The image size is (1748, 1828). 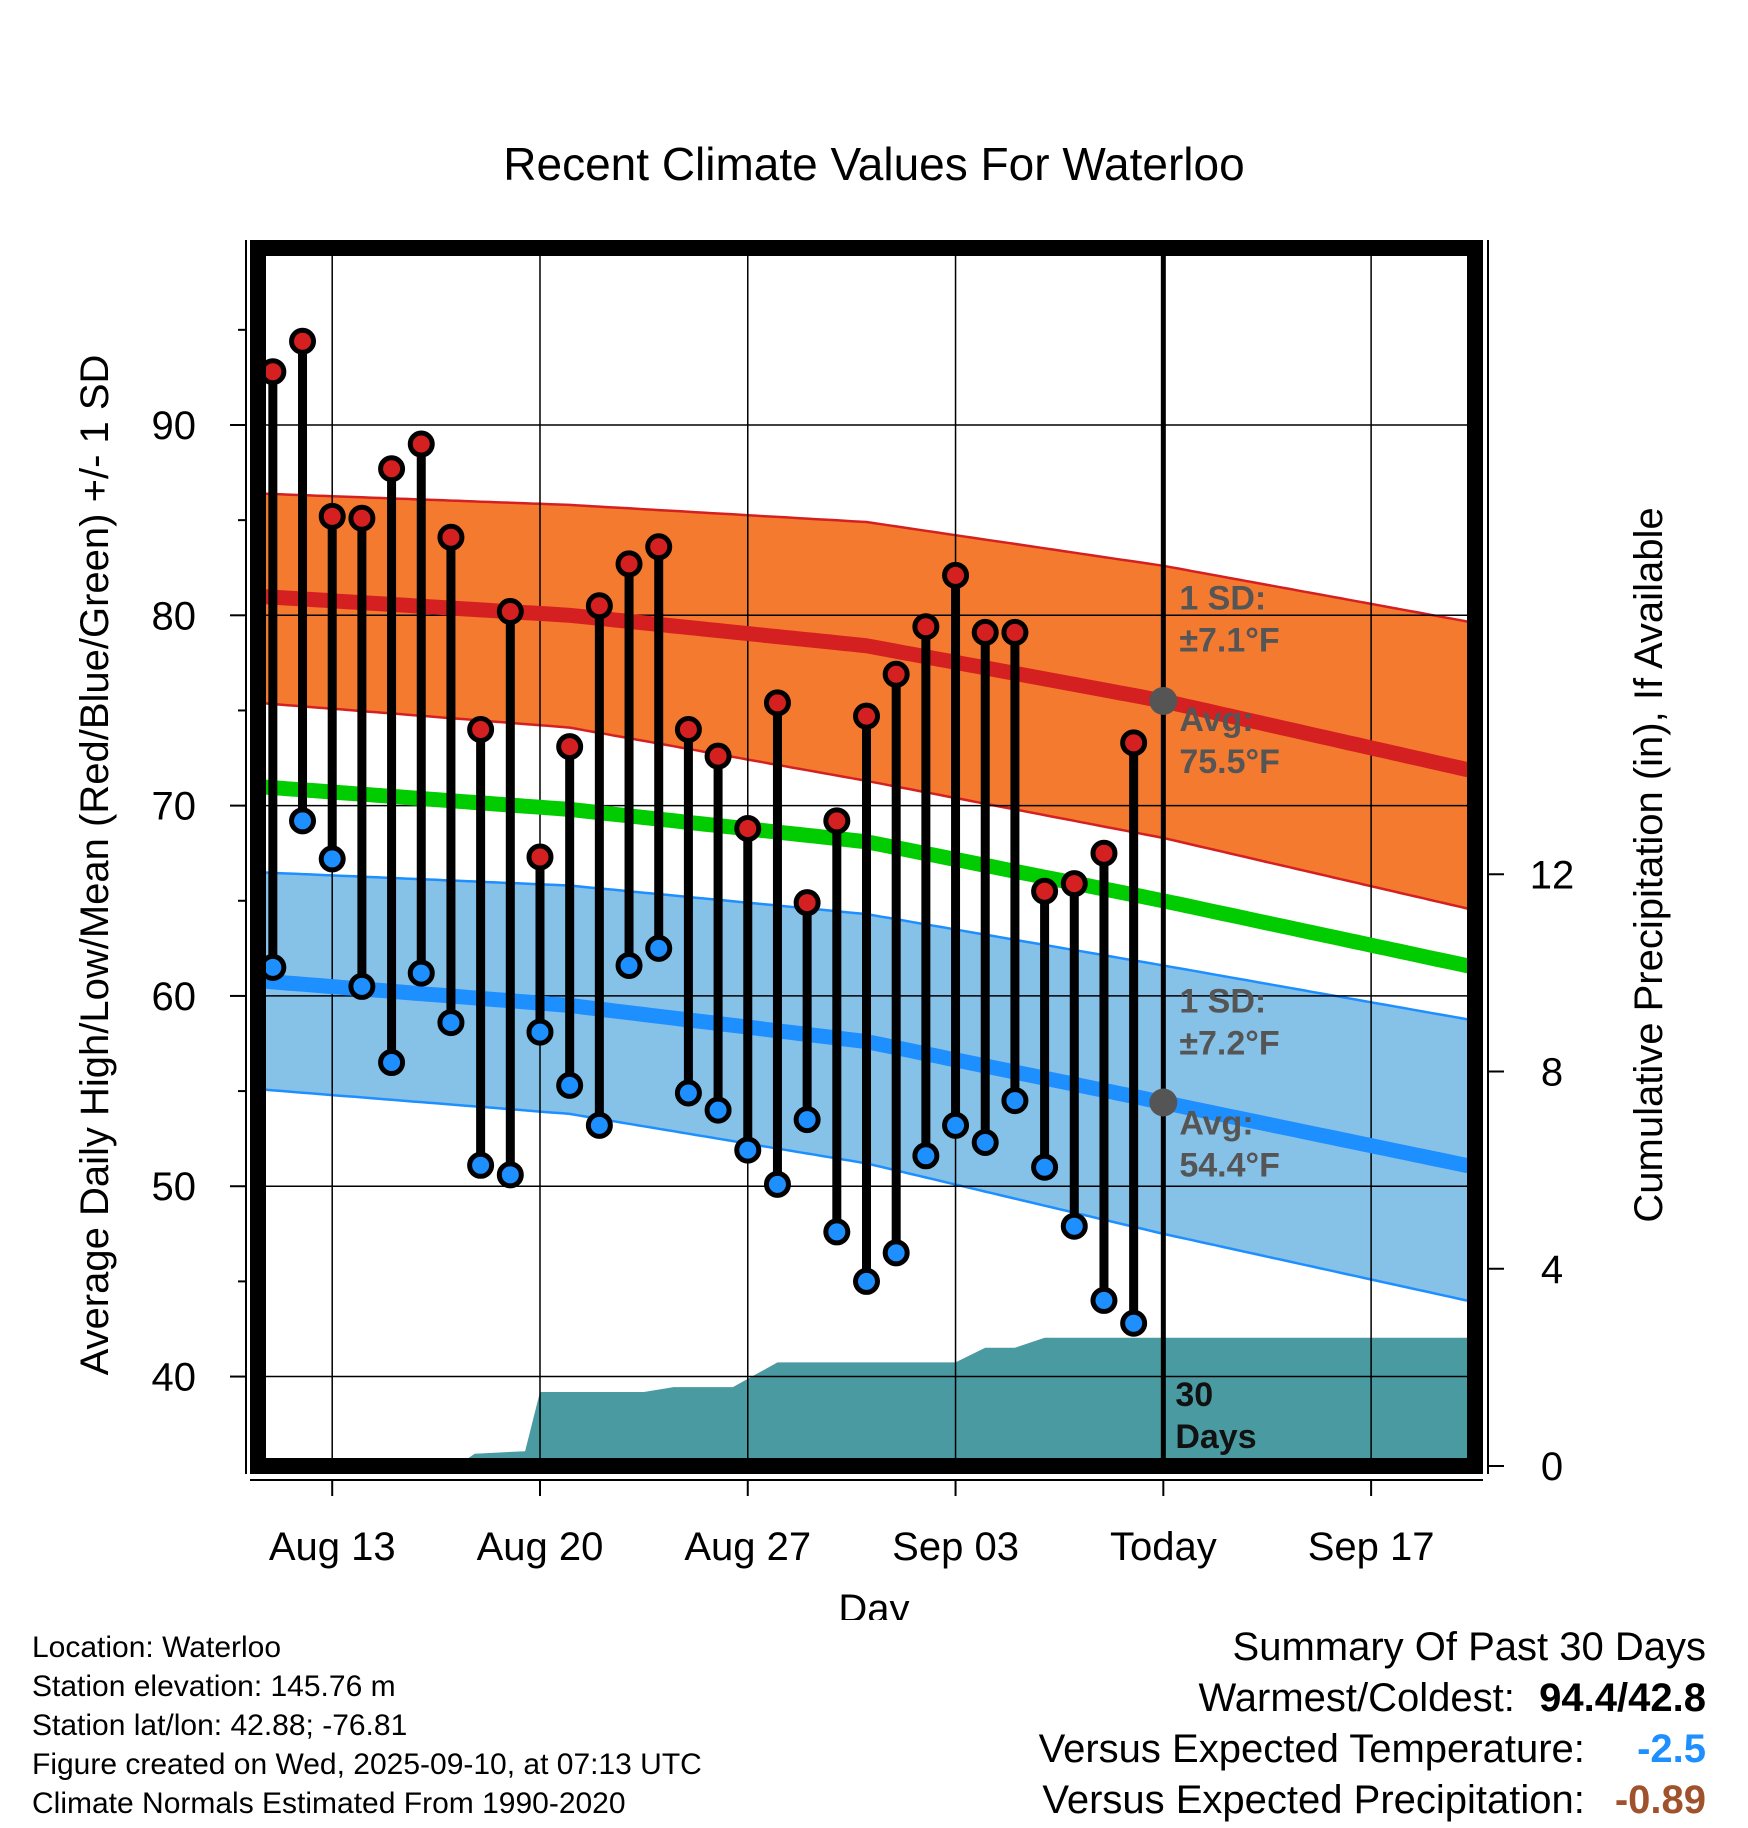 What do you see at coordinates (1552, 875) in the screenshot?
I see `y2-tick-label: 12` at bounding box center [1552, 875].